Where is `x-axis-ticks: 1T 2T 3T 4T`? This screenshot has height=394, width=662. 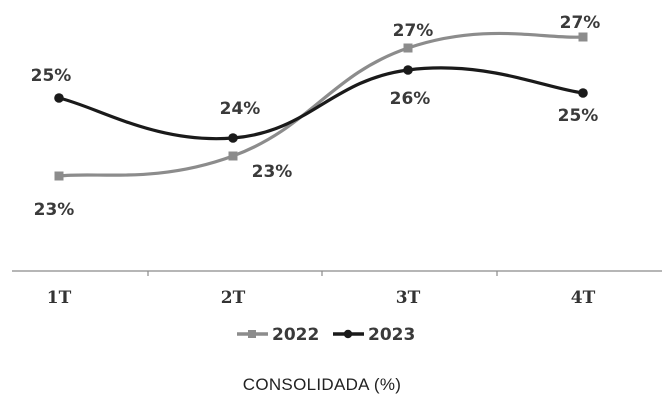 x-axis-ticks: 1T 2T 3T 4T is located at coordinates (321, 289).